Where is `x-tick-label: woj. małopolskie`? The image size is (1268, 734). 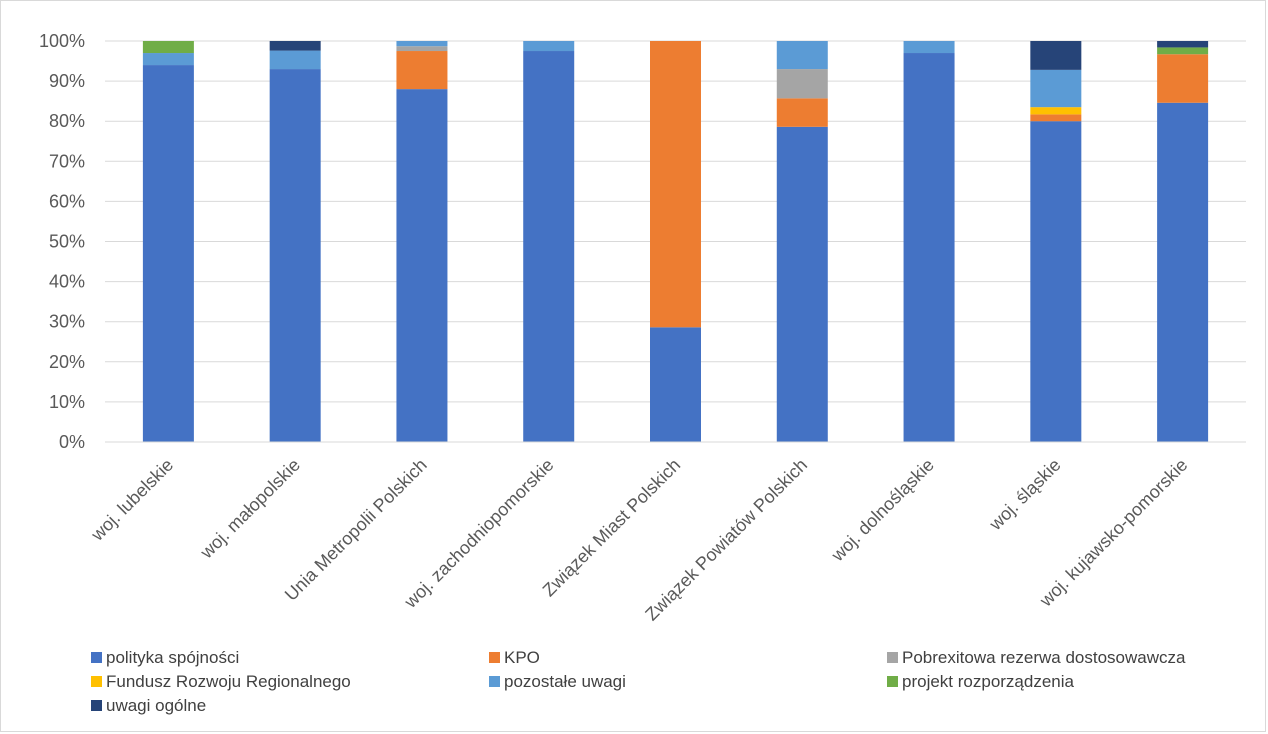
x-tick-label: woj. małopolskie is located at coordinates (250, 509).